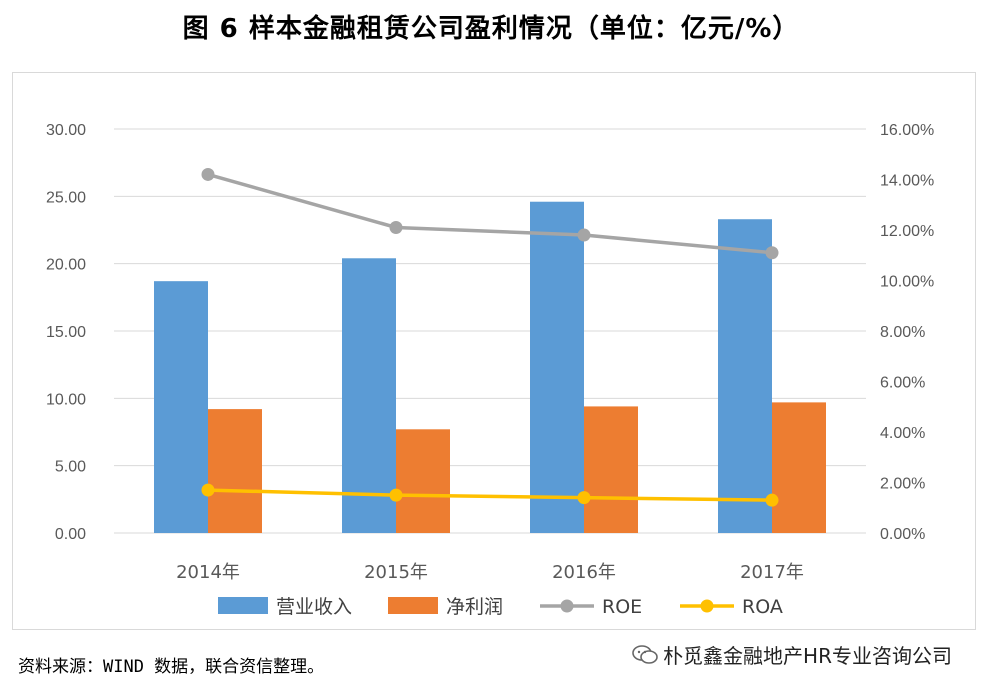 This screenshot has height=694, width=982. Describe the element at coordinates (171, 667) in the screenshot. I see `source-note: 资料来源：WIND 数据，联合资信整理。` at that location.